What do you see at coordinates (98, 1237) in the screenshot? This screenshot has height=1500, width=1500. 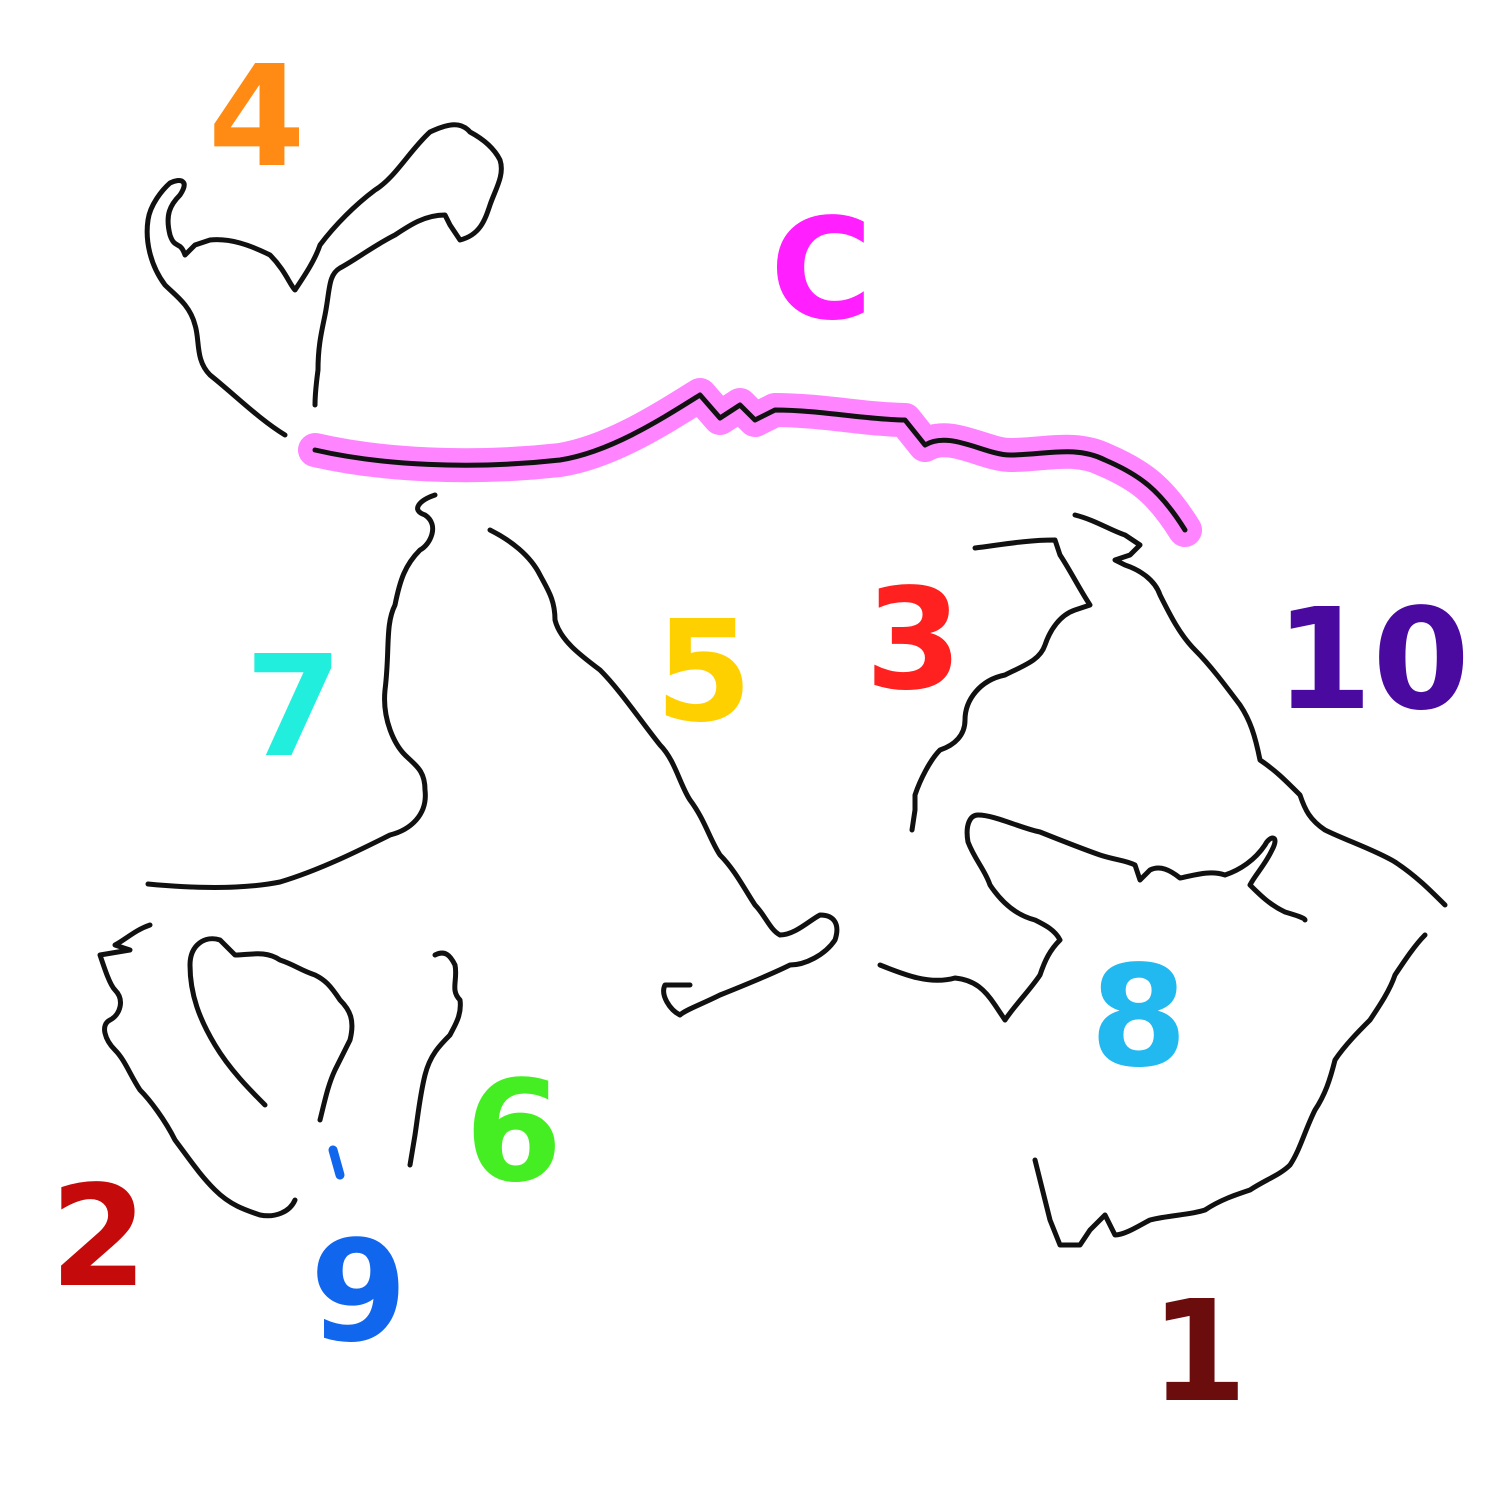 I see `label-2: 2` at bounding box center [98, 1237].